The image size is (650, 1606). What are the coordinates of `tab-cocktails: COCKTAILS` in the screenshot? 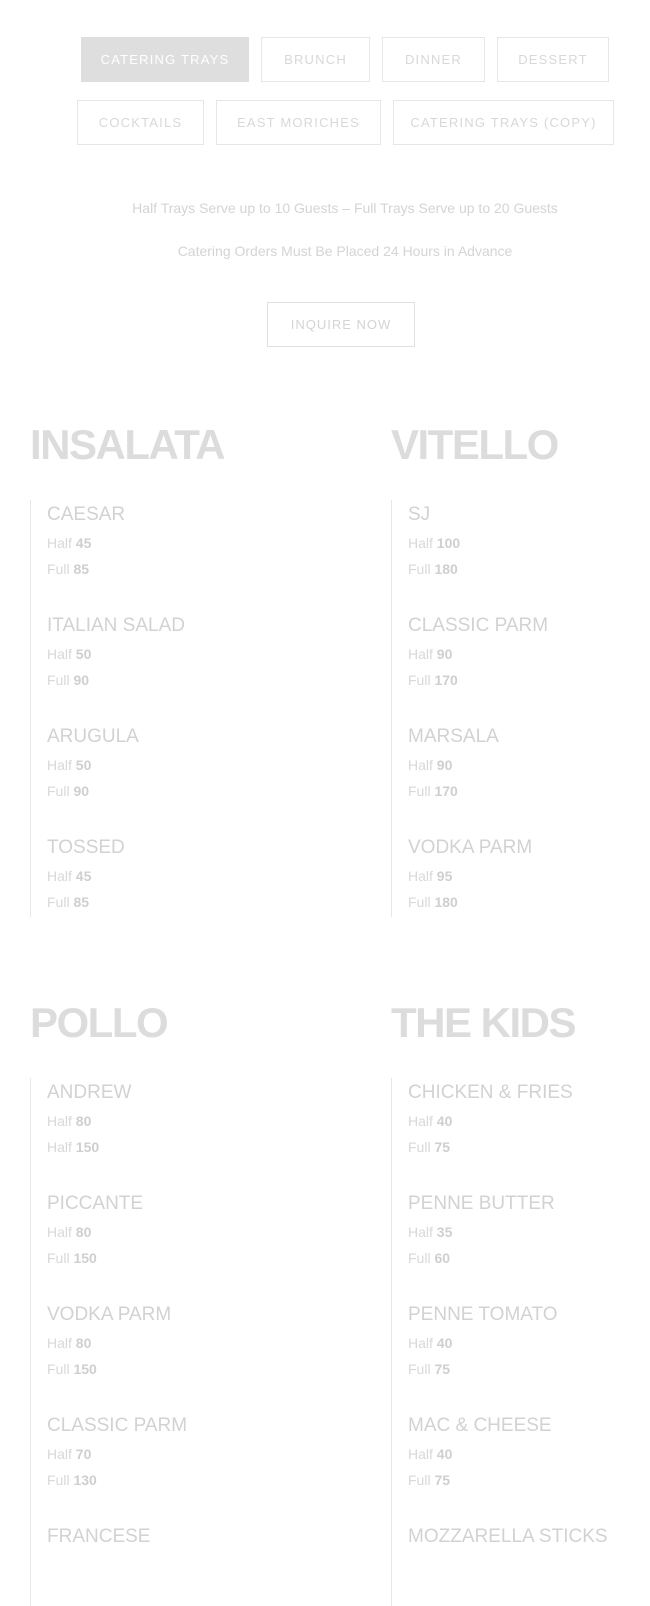 It's located at (140, 122).